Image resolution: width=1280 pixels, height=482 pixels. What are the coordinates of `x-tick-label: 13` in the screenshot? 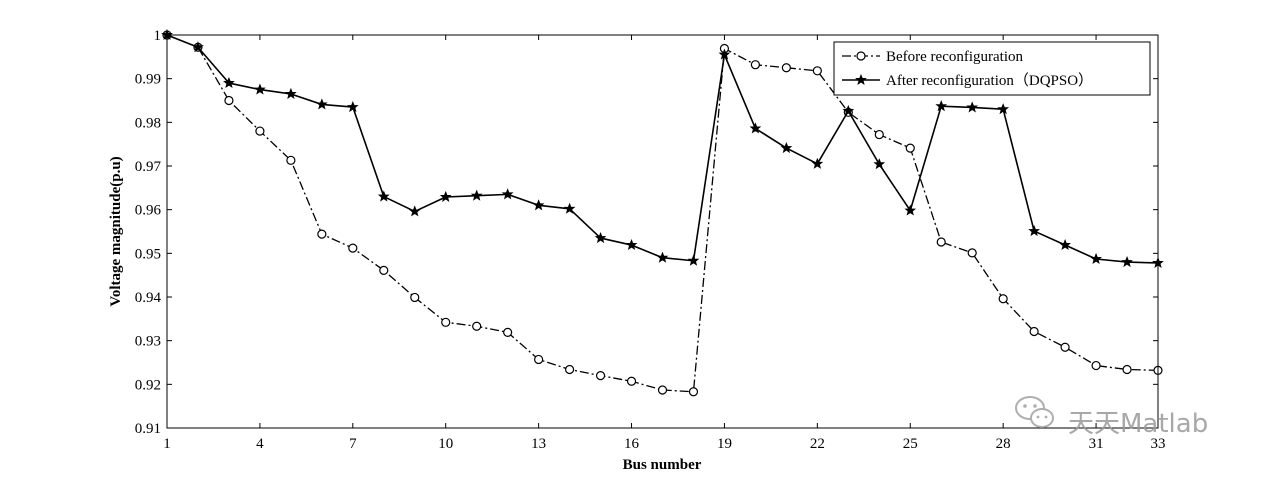 It's located at (538, 444).